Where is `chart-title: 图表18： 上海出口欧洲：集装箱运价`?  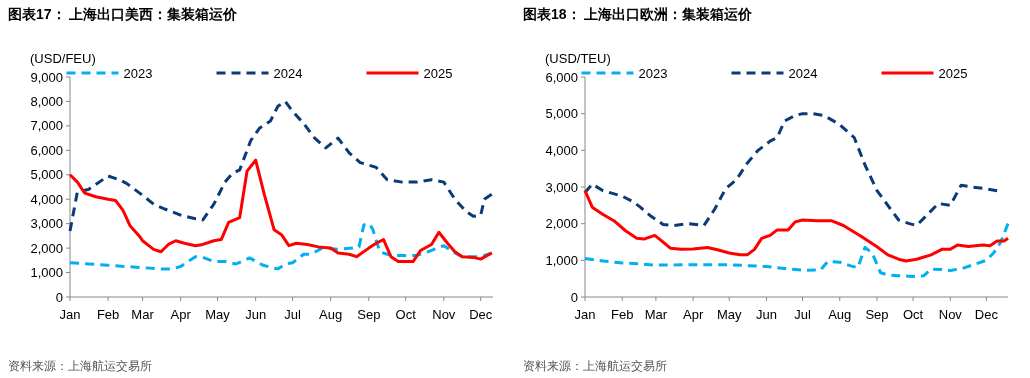 chart-title: 图表18： 上海出口欧洲：集装箱运价 is located at coordinates (638, 14).